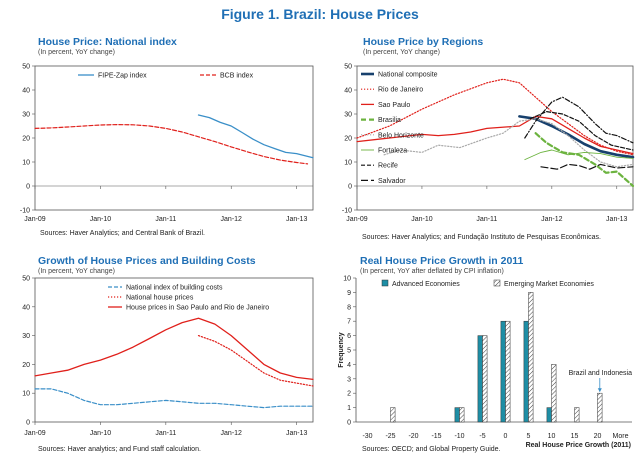 The image size is (640, 458). Describe the element at coordinates (28, 187) in the screenshot. I see `y-tick-label-0-1: 0` at that location.